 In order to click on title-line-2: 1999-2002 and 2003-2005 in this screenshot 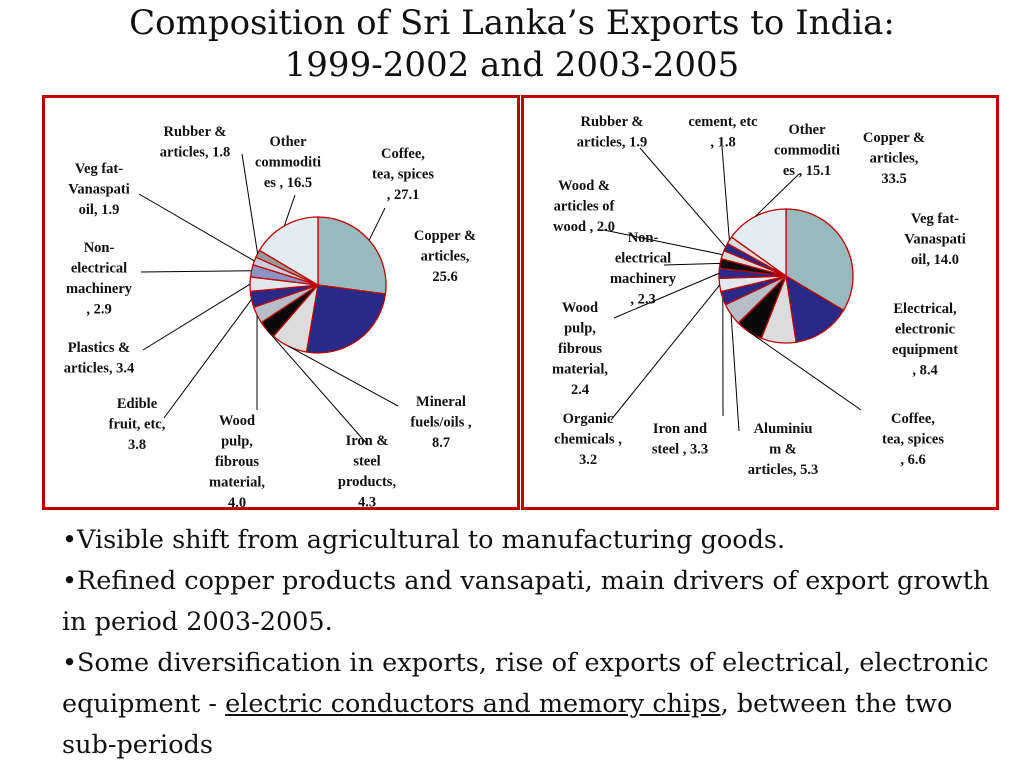, I will do `click(512, 65)`.